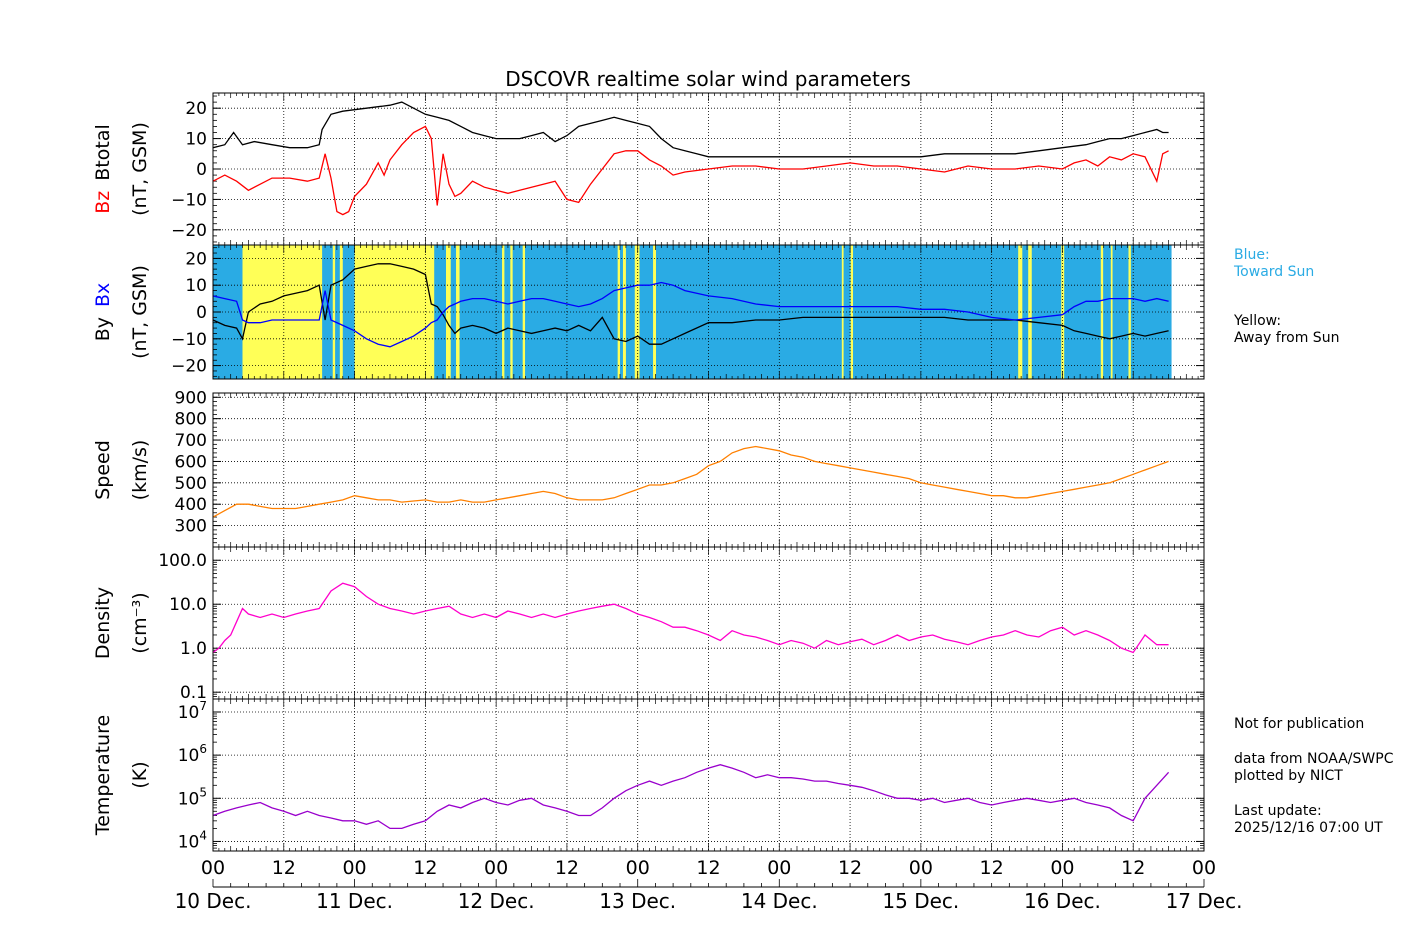 The width and height of the screenshot is (1417, 944). Describe the element at coordinates (1314, 759) in the screenshot. I see `data-source-note: data from NOAA/SWPC` at that location.